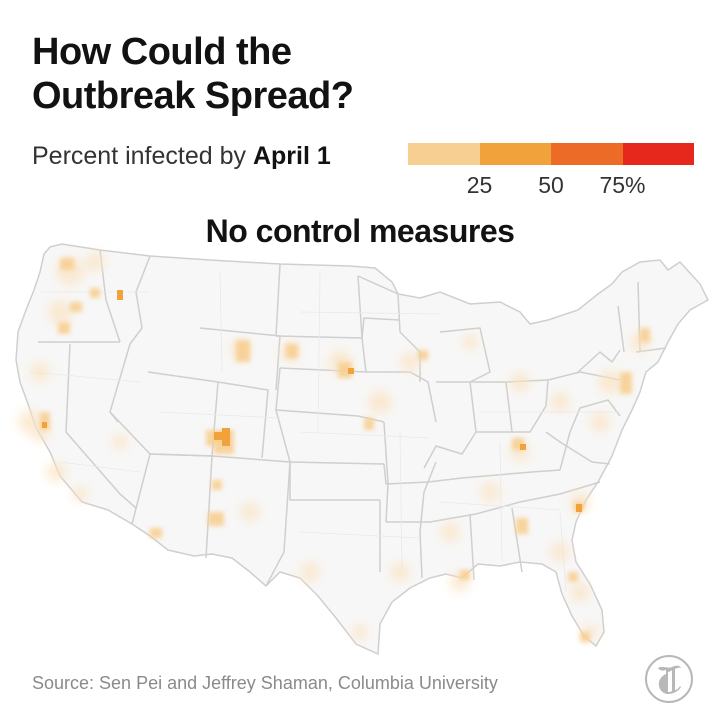 The width and height of the screenshot is (720, 720). What do you see at coordinates (193, 74) in the screenshot?
I see `chart-title: How Could the Outbreak Spread?` at bounding box center [193, 74].